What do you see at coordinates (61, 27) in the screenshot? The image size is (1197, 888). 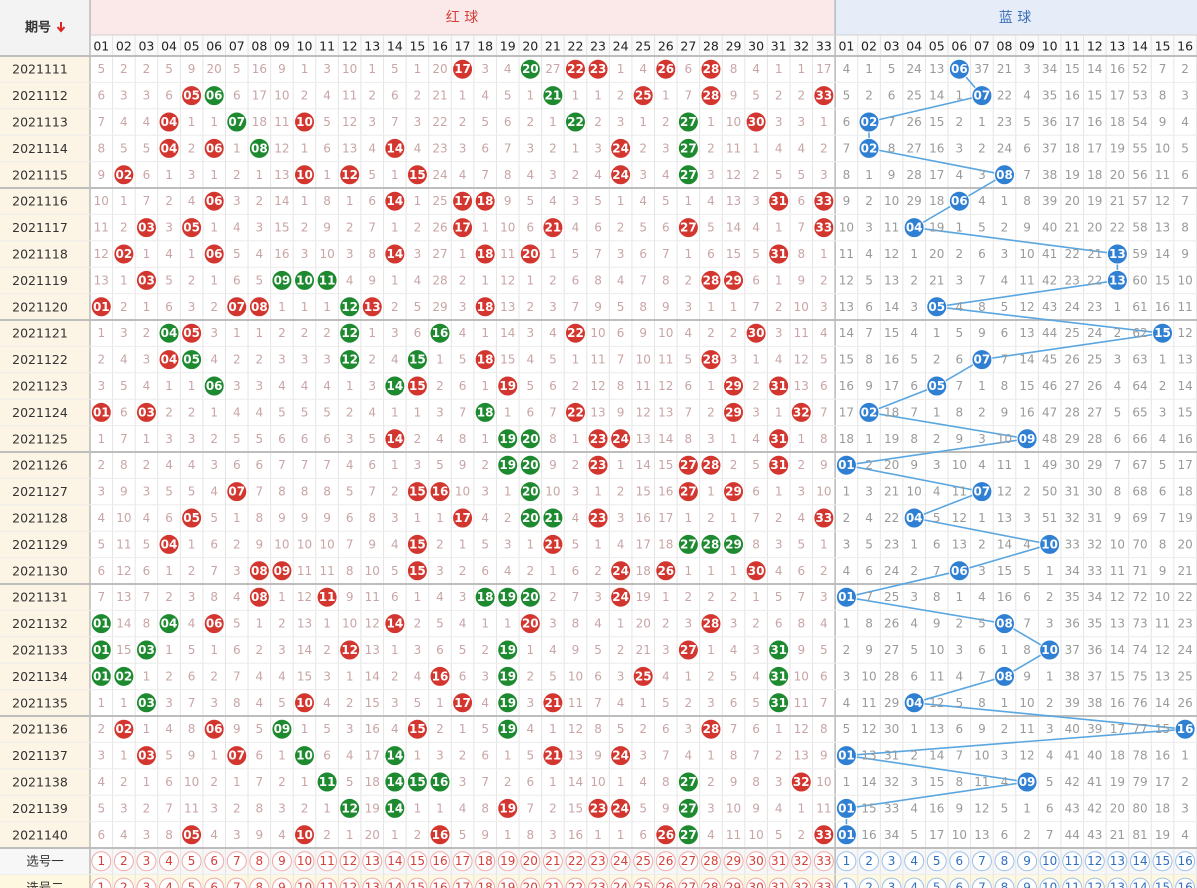 I see `sort-arrow` at bounding box center [61, 27].